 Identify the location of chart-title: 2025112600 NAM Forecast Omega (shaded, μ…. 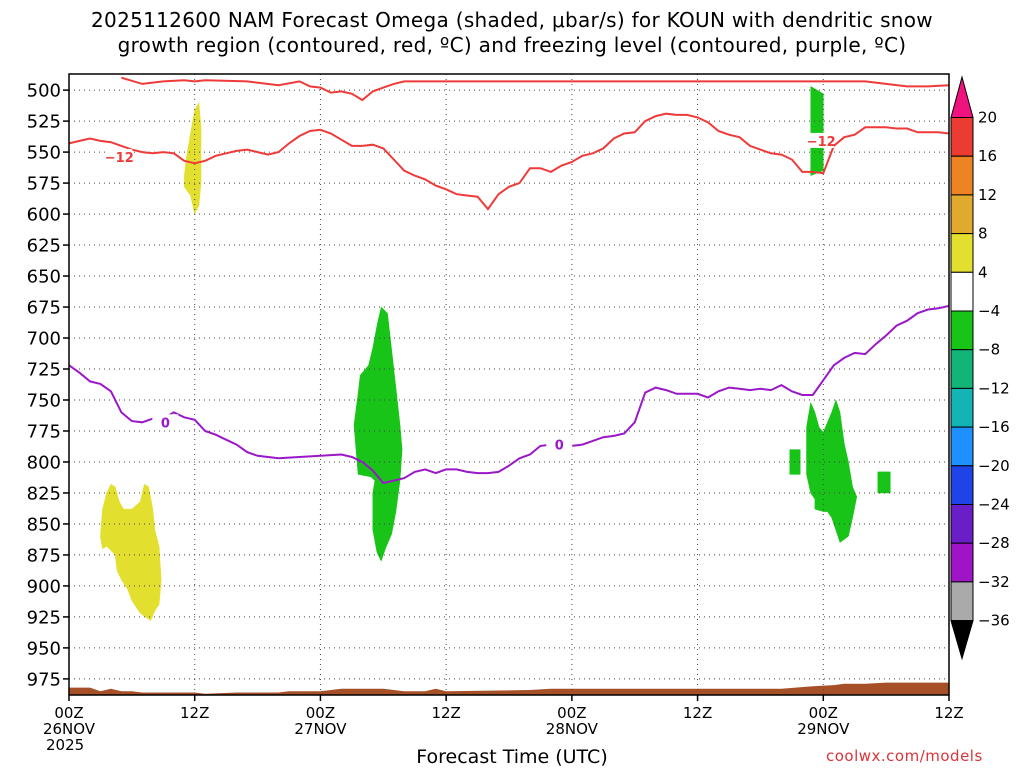
(512, 33).